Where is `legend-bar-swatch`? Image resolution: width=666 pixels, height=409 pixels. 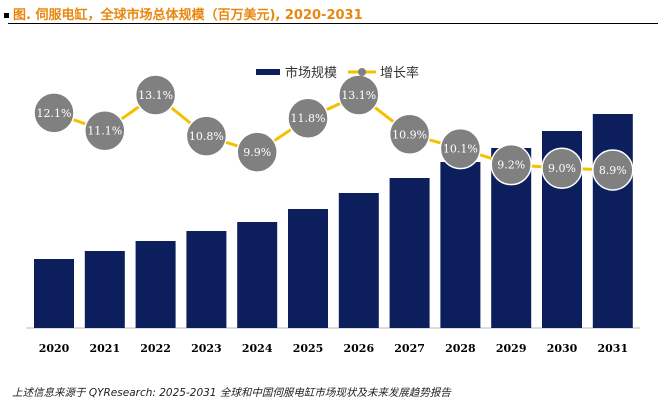
legend-bar-swatch is located at coordinates (268, 72).